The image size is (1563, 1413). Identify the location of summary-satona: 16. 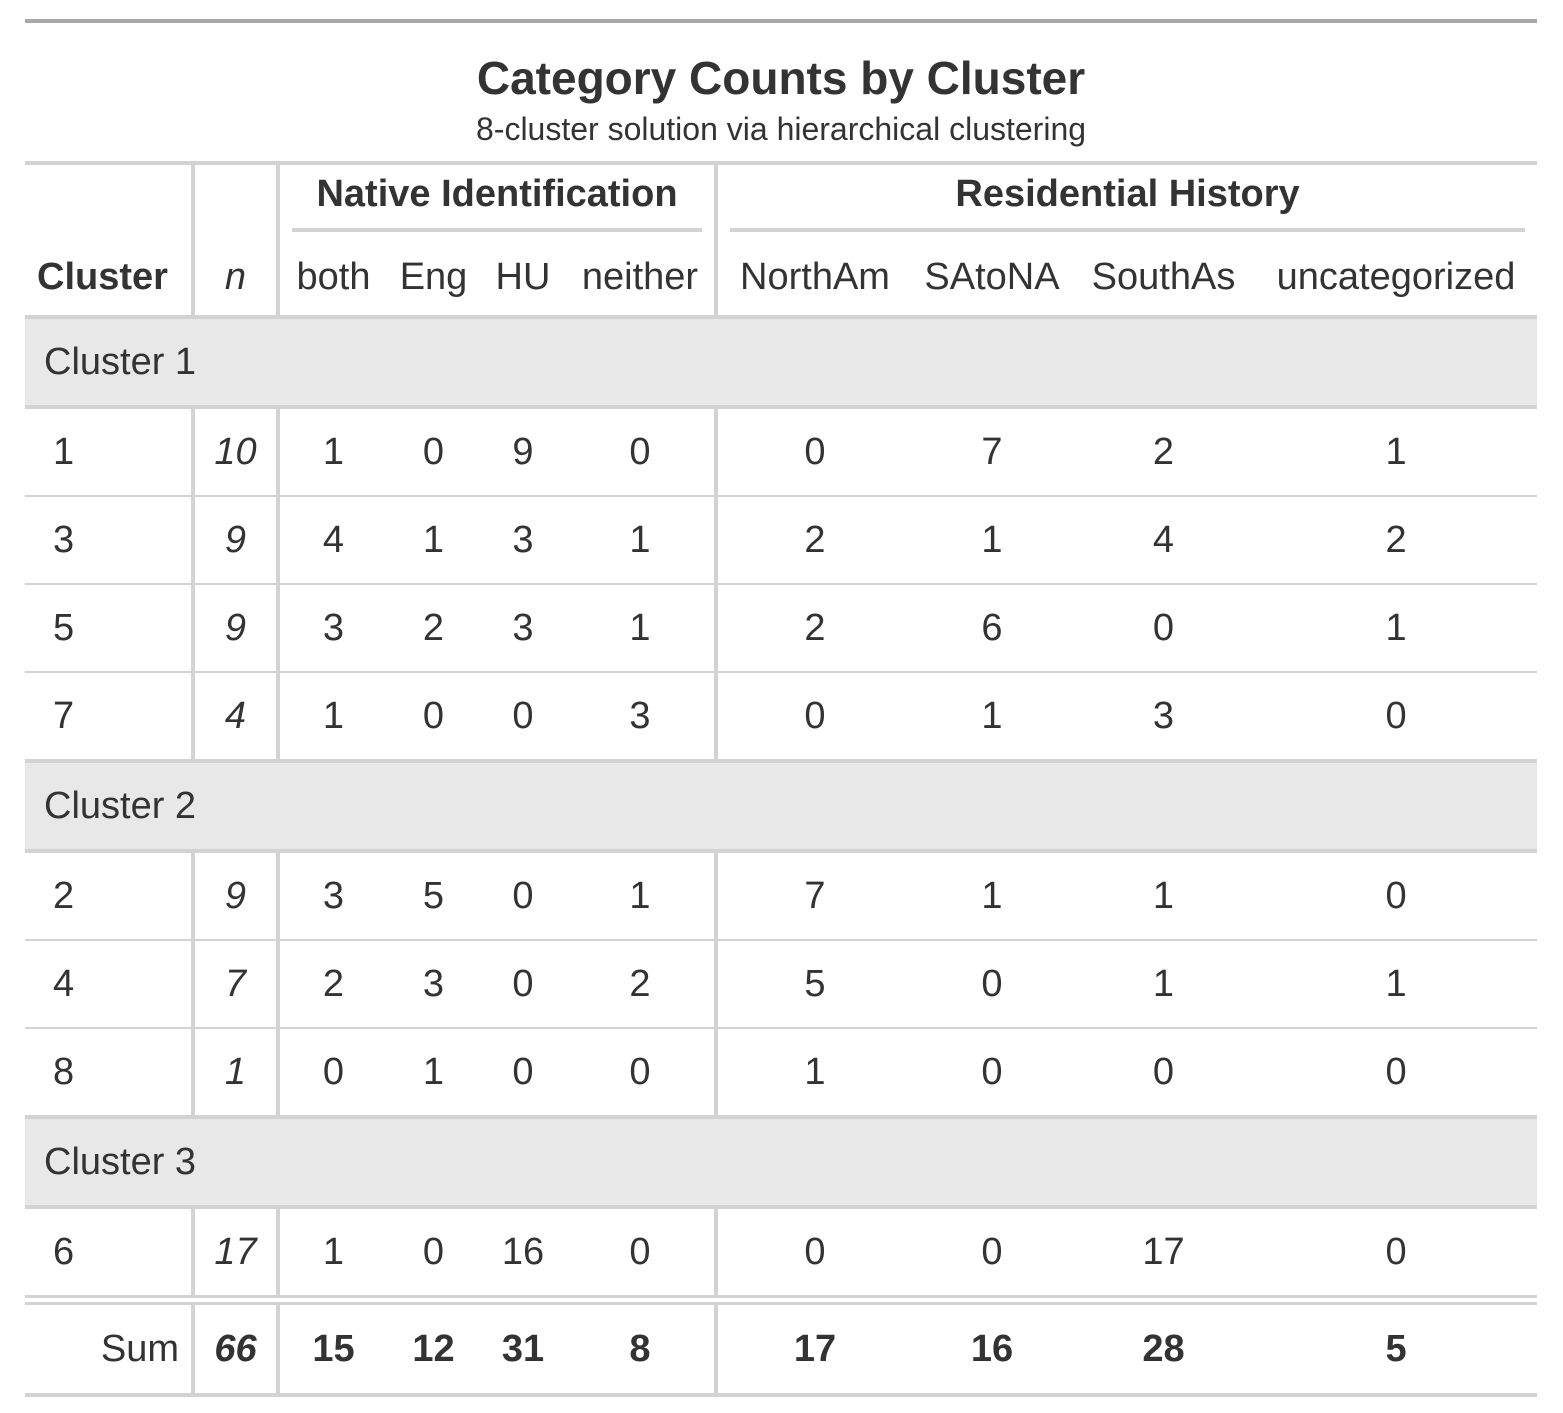
(992, 1346).